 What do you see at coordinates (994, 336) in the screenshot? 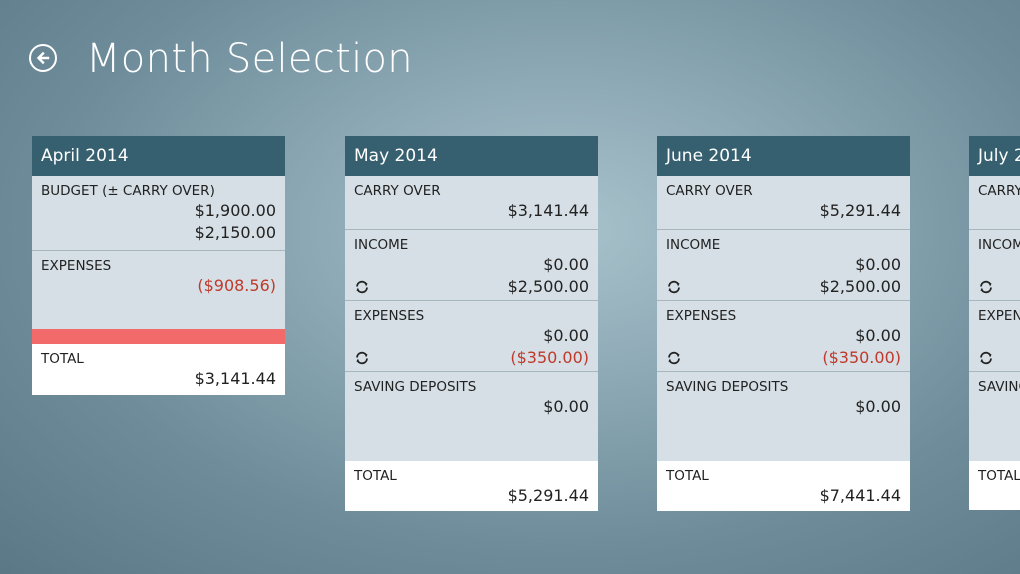
I see `expenses-section: EXPENSES` at bounding box center [994, 336].